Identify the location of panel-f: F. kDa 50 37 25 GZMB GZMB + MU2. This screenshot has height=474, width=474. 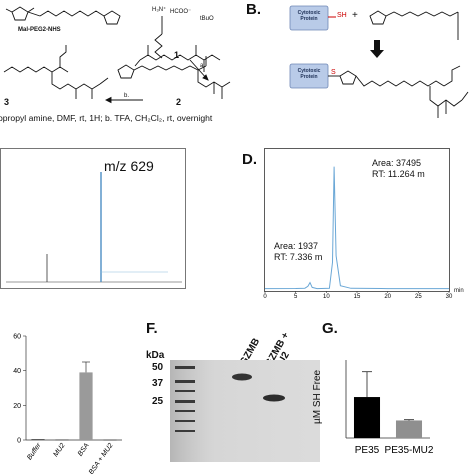
(231, 397).